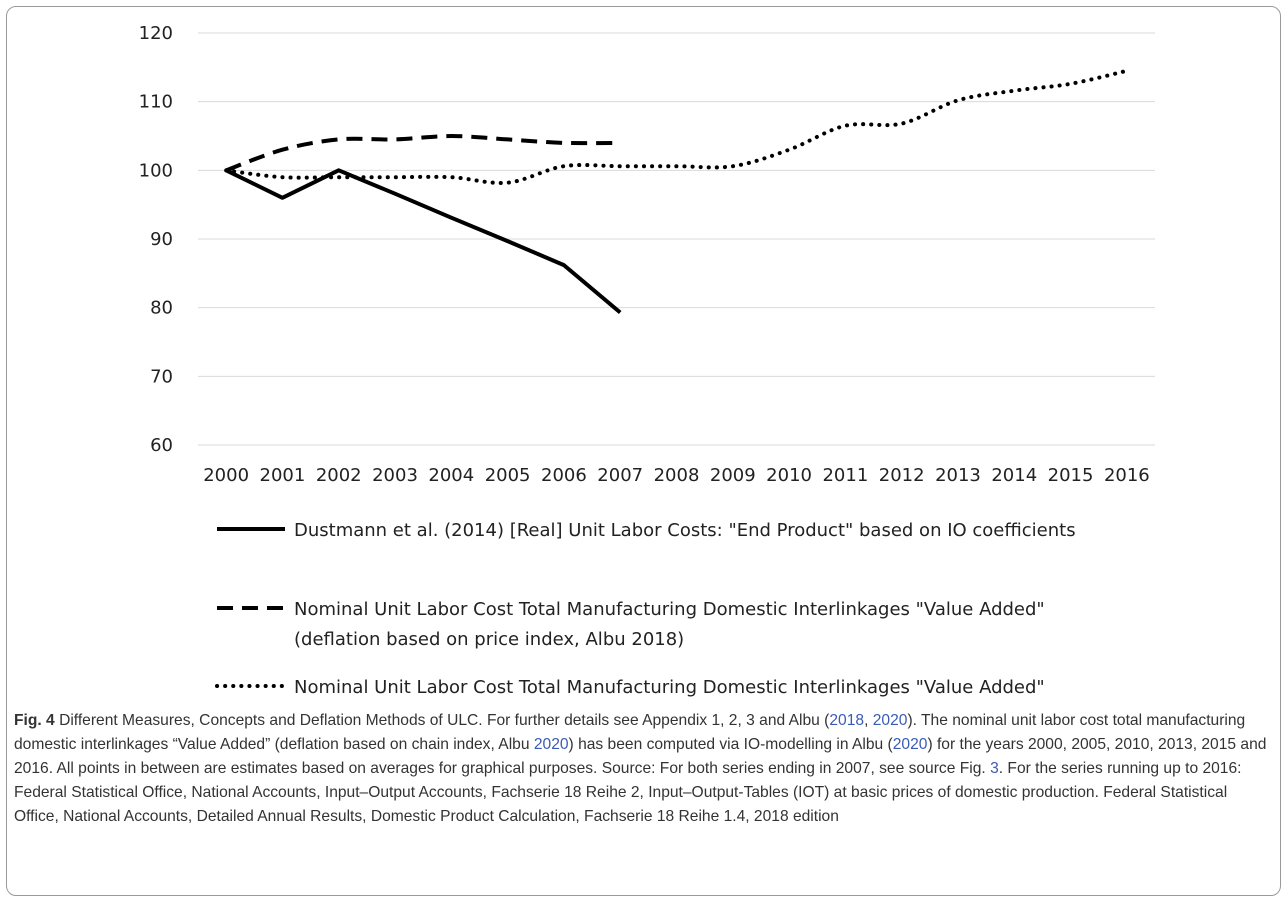 This screenshot has height=903, width=1287. I want to click on x-tick-label: 2002, so click(339, 475).